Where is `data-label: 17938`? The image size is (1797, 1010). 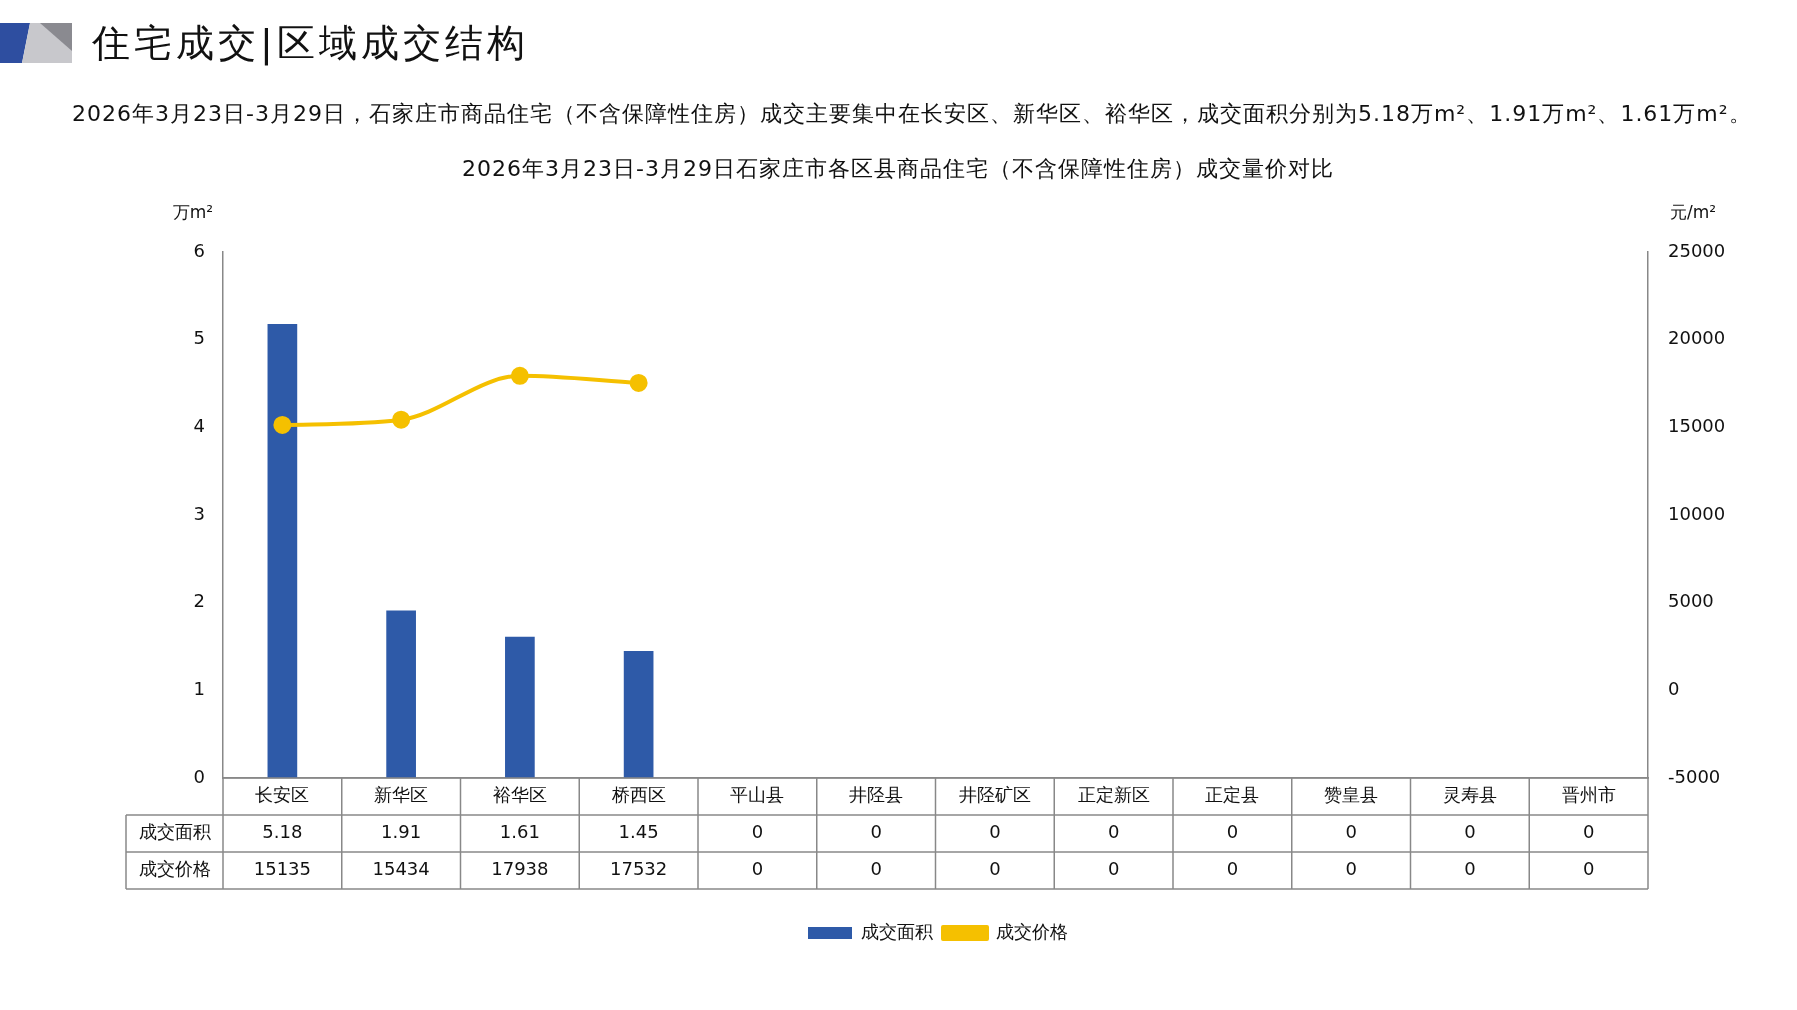
data-label: 17938 is located at coordinates (520, 869).